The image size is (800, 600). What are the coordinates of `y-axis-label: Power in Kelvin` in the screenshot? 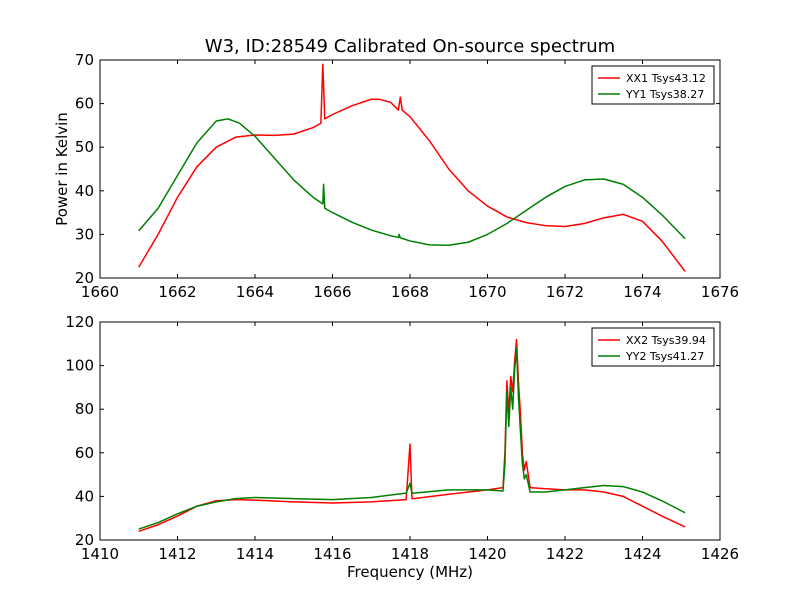 It's located at (62, 169).